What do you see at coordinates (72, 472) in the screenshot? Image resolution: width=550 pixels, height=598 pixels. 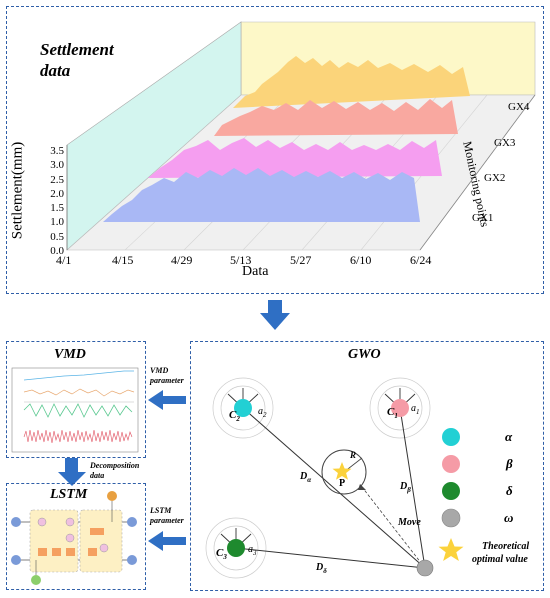 I see `decomposition-arrow` at bounding box center [72, 472].